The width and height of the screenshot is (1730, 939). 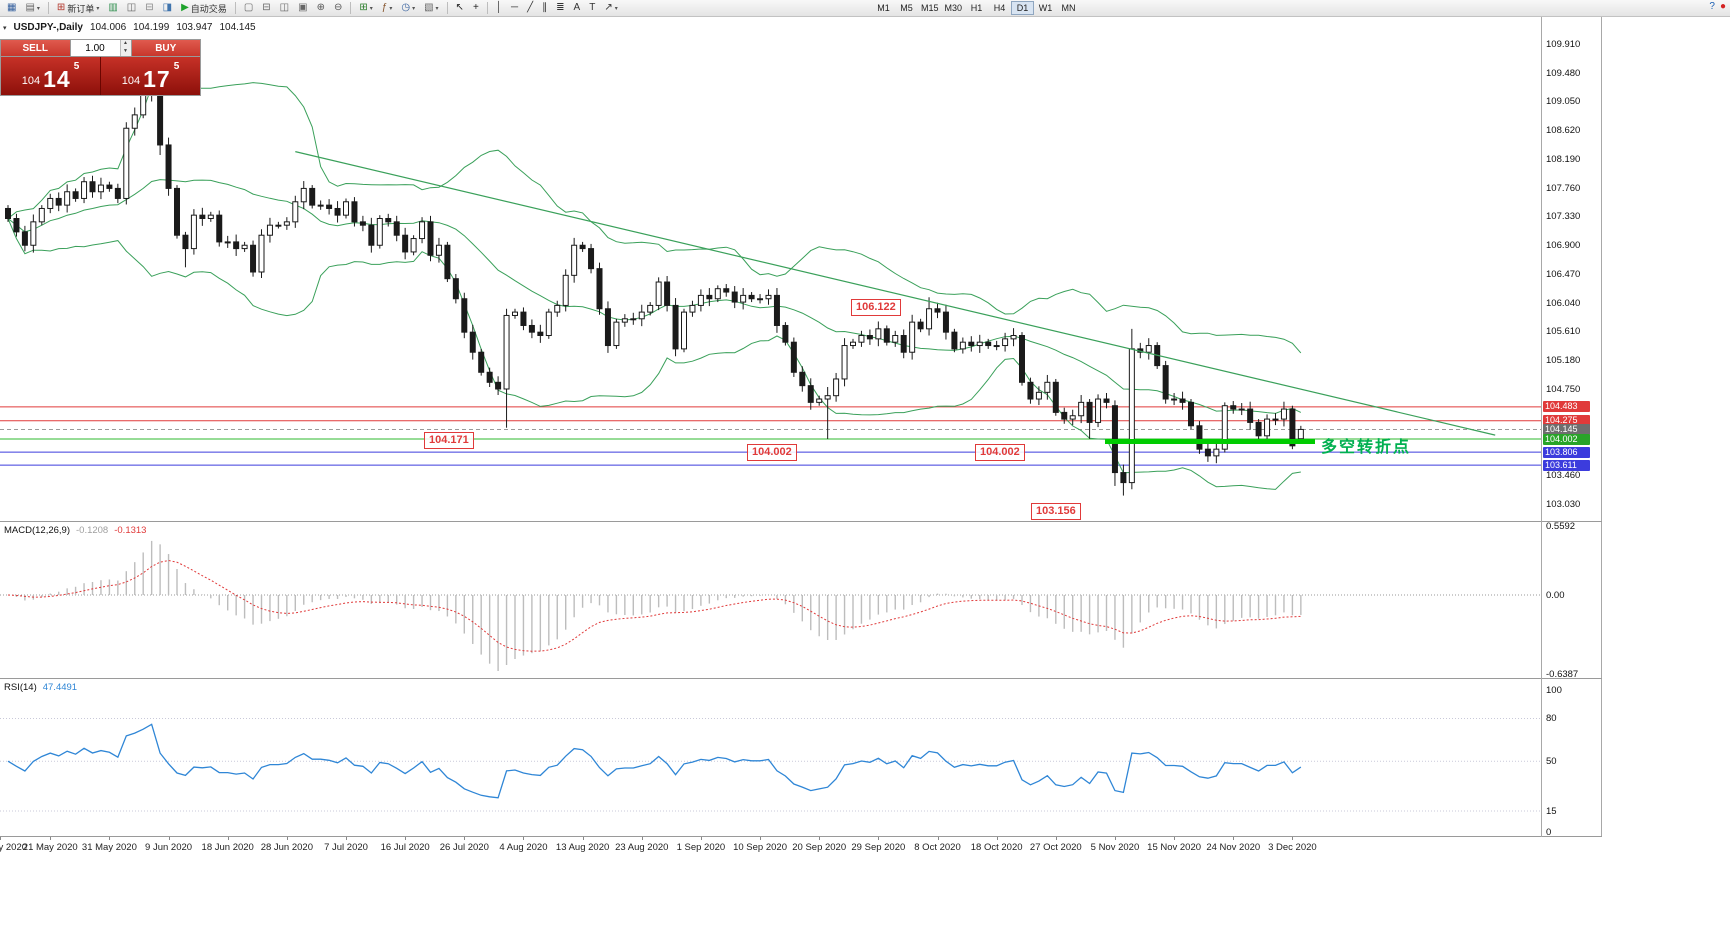 I want to click on help-icon: ?, so click(x=1712, y=6).